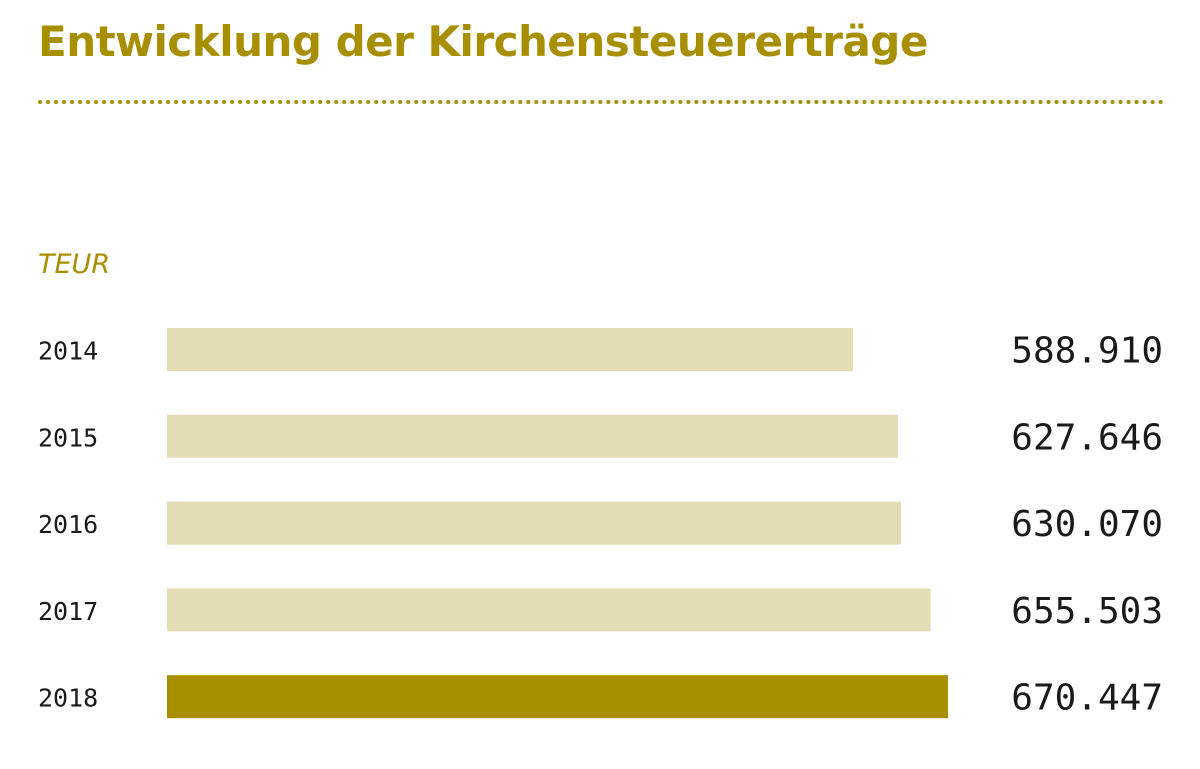 Image resolution: width=1200 pixels, height=769 pixels. Describe the element at coordinates (68, 351) in the screenshot. I see `category-label-2014: 2014` at that location.